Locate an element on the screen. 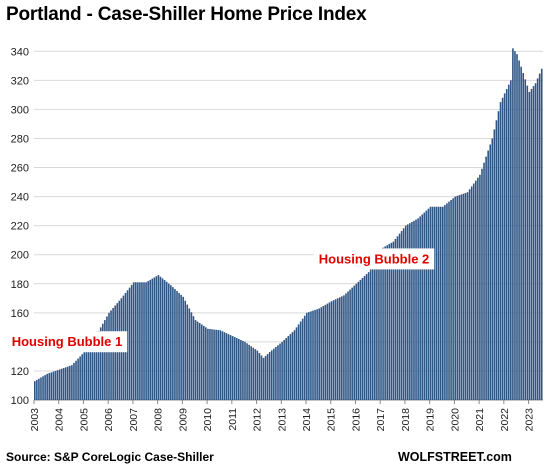 Image resolution: width=548 pixels, height=469 pixels. x-tick-label: 2016 is located at coordinates (356, 420).